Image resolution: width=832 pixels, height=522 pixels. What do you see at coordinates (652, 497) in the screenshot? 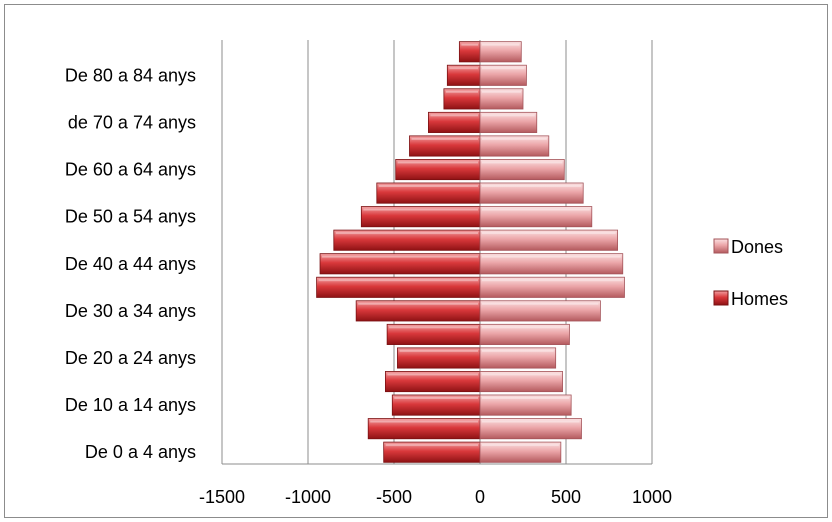
I see `x-tick-label: 1000` at bounding box center [652, 497].